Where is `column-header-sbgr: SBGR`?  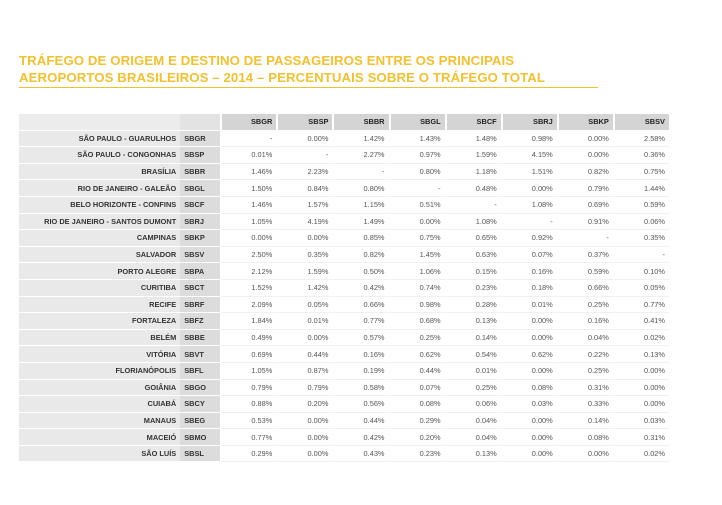
column-header-sbgr: SBGR is located at coordinates (248, 122).